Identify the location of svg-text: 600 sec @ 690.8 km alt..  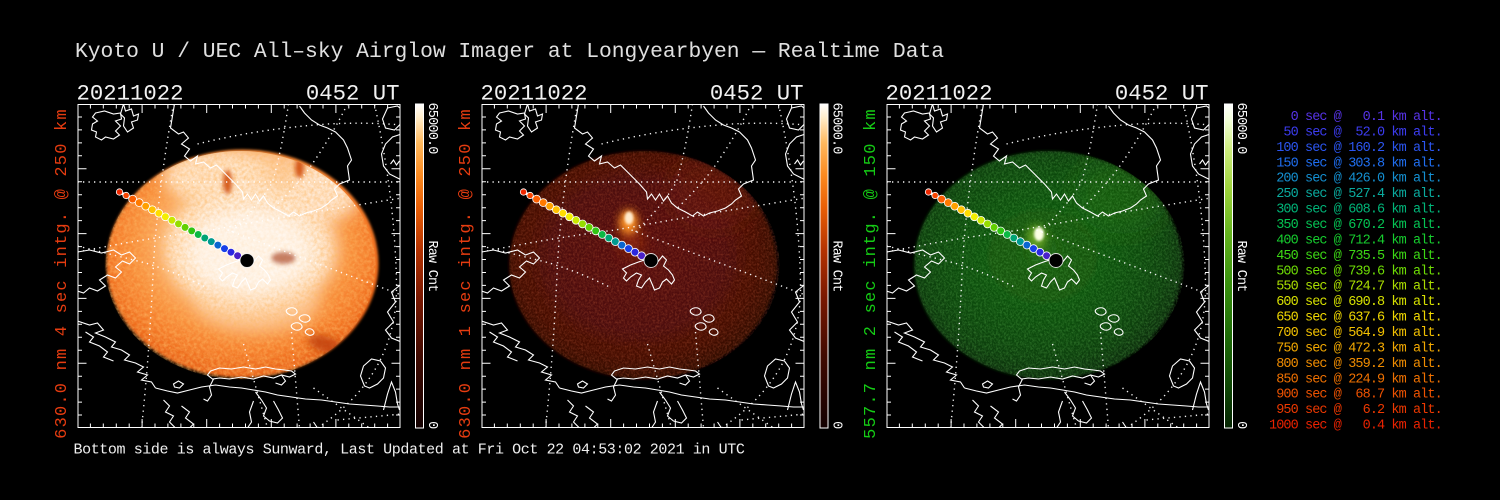
(1355, 302).